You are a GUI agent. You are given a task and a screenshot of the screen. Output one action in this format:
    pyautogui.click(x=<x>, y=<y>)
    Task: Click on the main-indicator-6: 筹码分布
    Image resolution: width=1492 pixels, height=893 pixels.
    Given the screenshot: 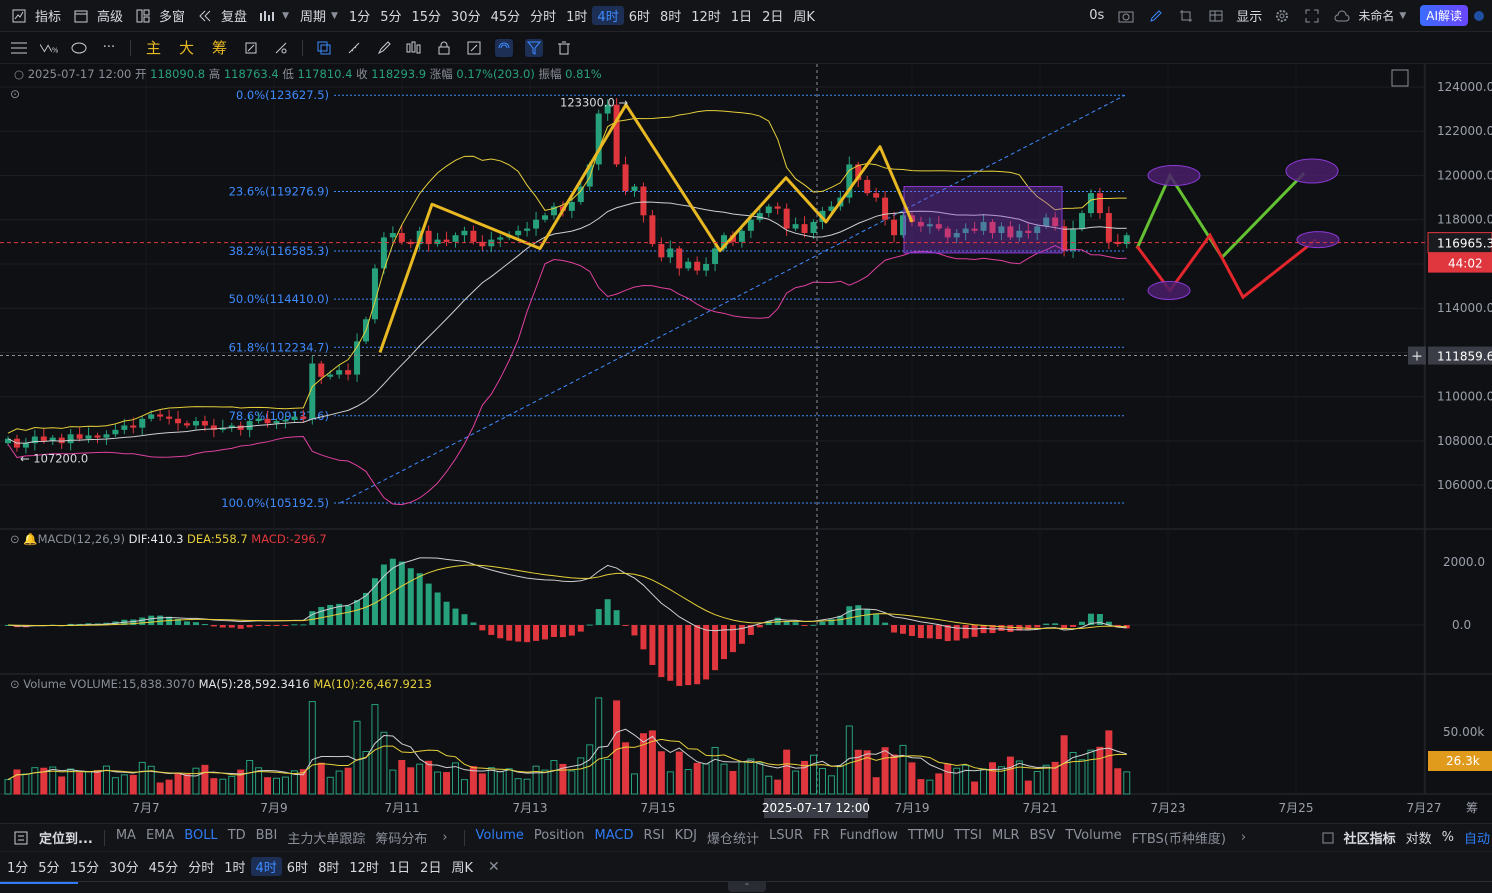 What is the action you would take?
    pyautogui.click(x=401, y=839)
    